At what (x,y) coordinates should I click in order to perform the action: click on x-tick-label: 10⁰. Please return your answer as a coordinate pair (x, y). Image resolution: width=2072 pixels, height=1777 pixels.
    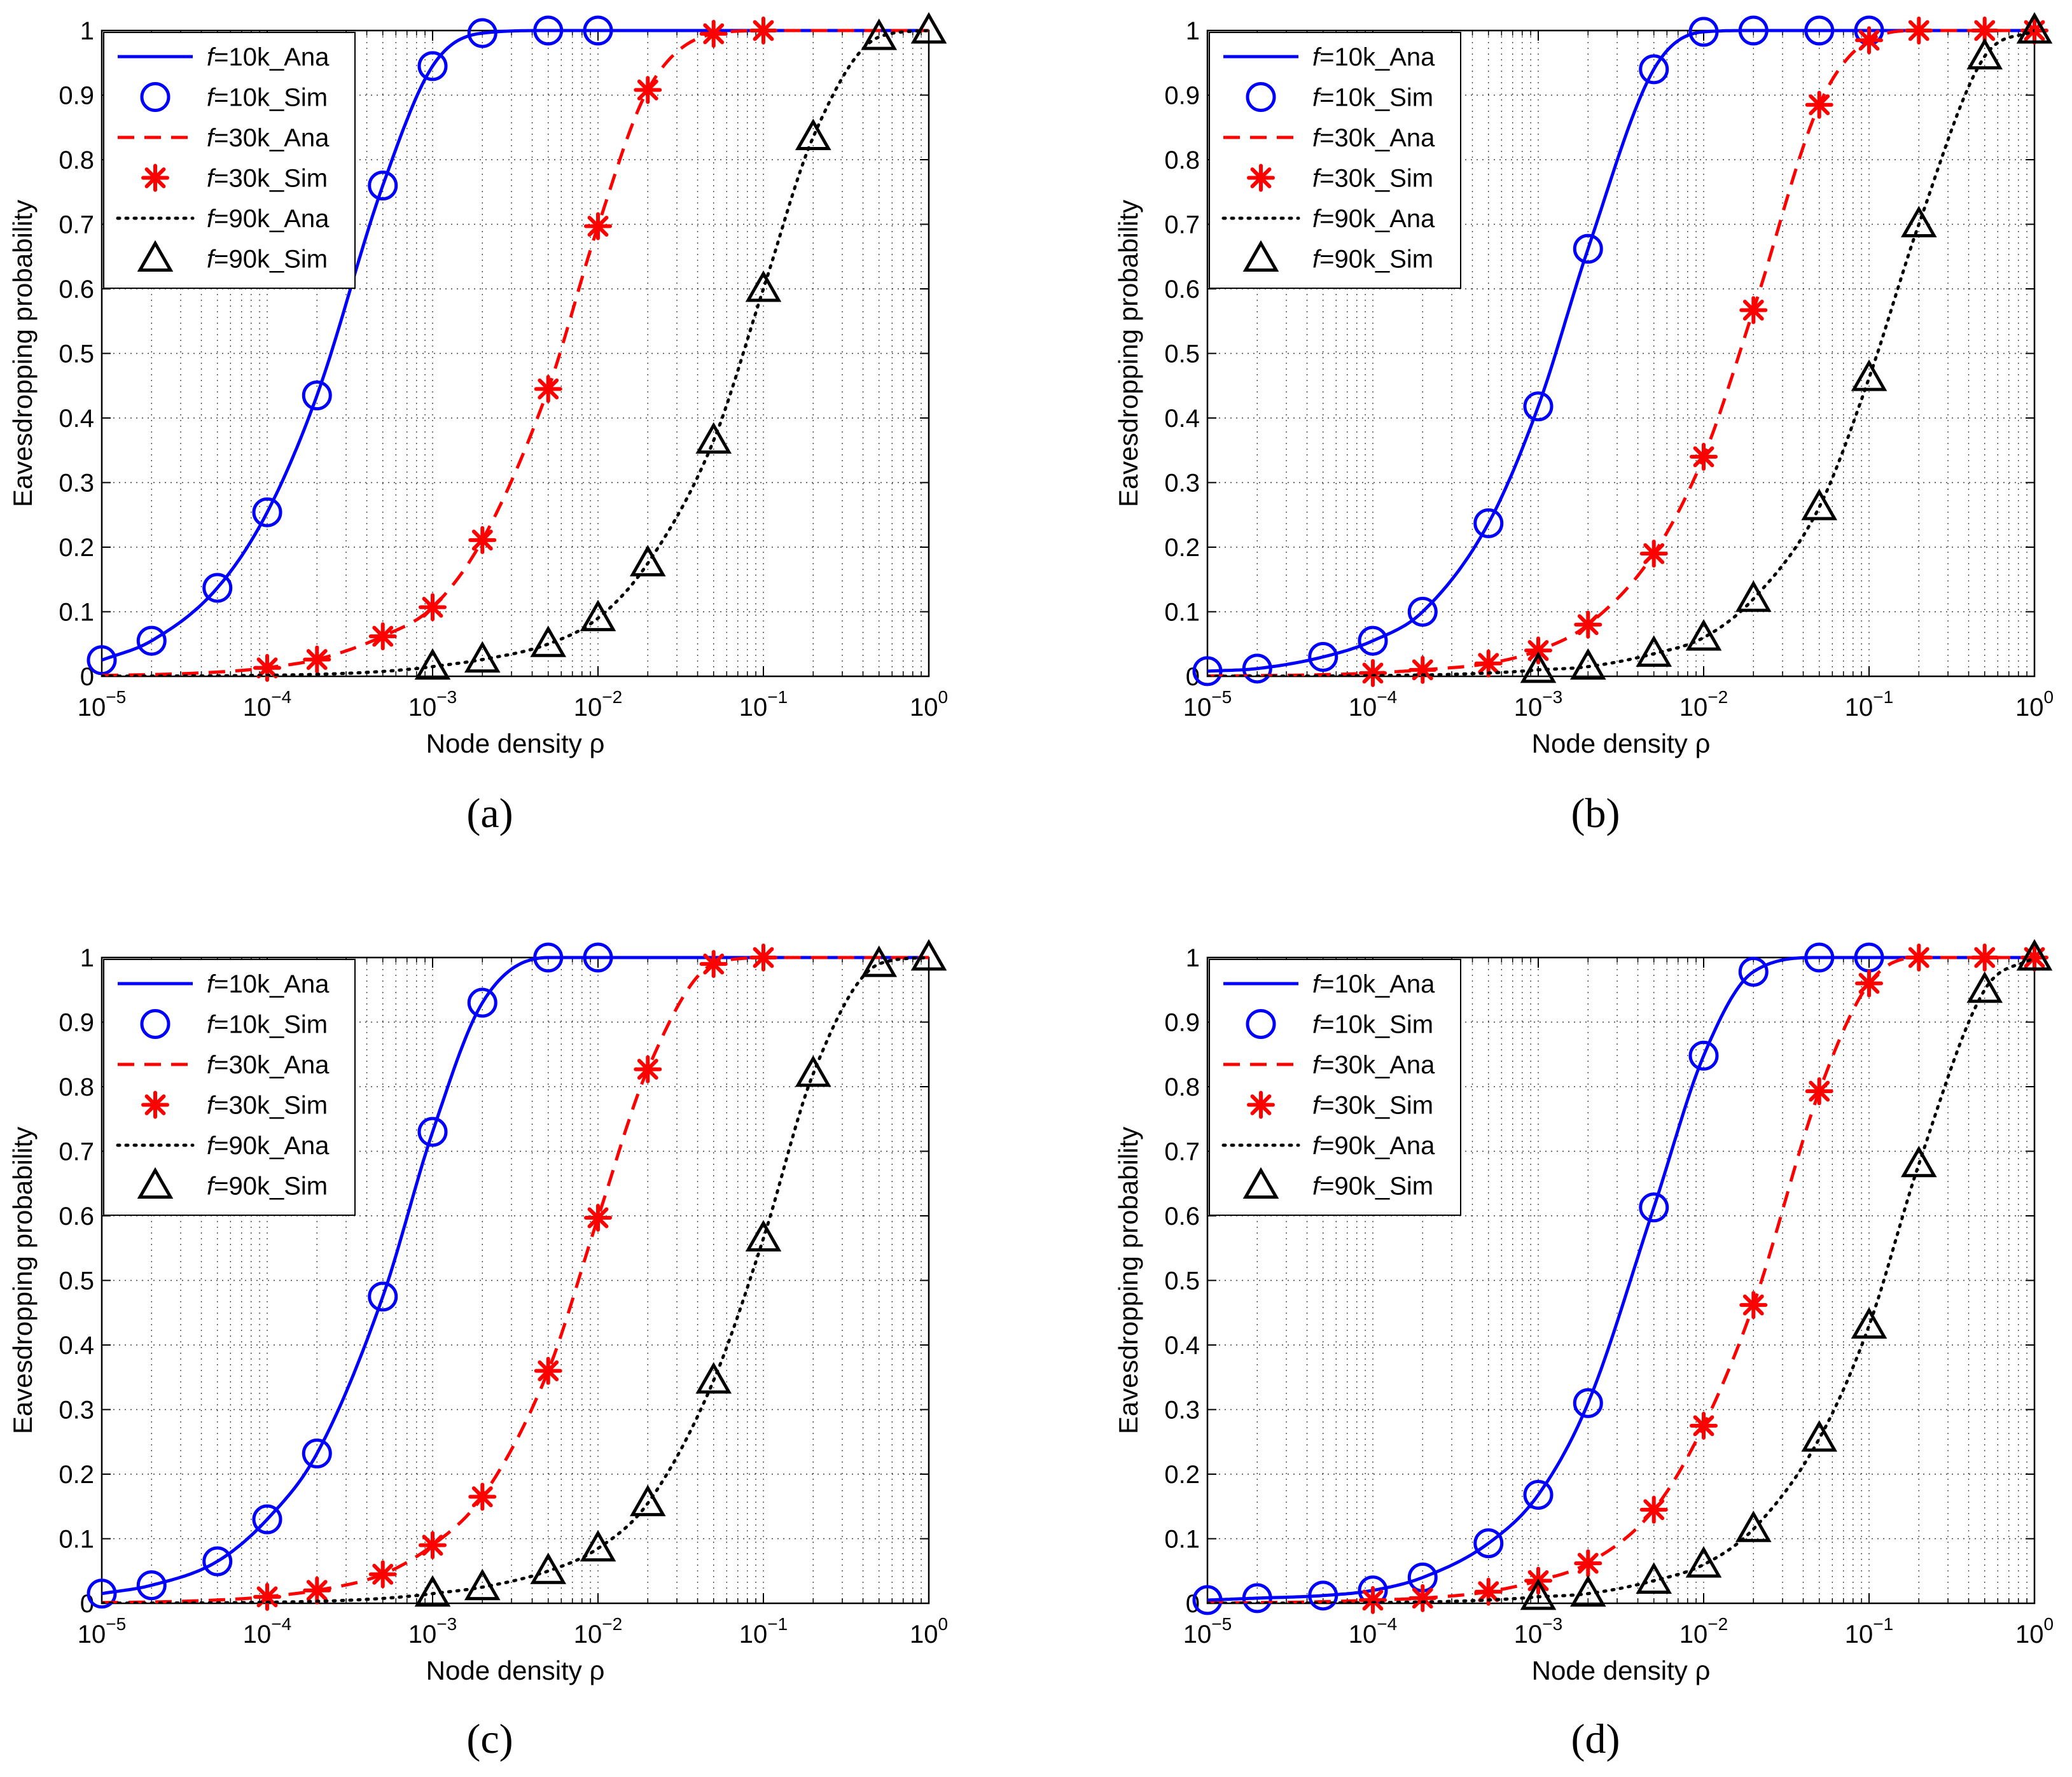
    Looking at the image, I should click on (2035, 704).